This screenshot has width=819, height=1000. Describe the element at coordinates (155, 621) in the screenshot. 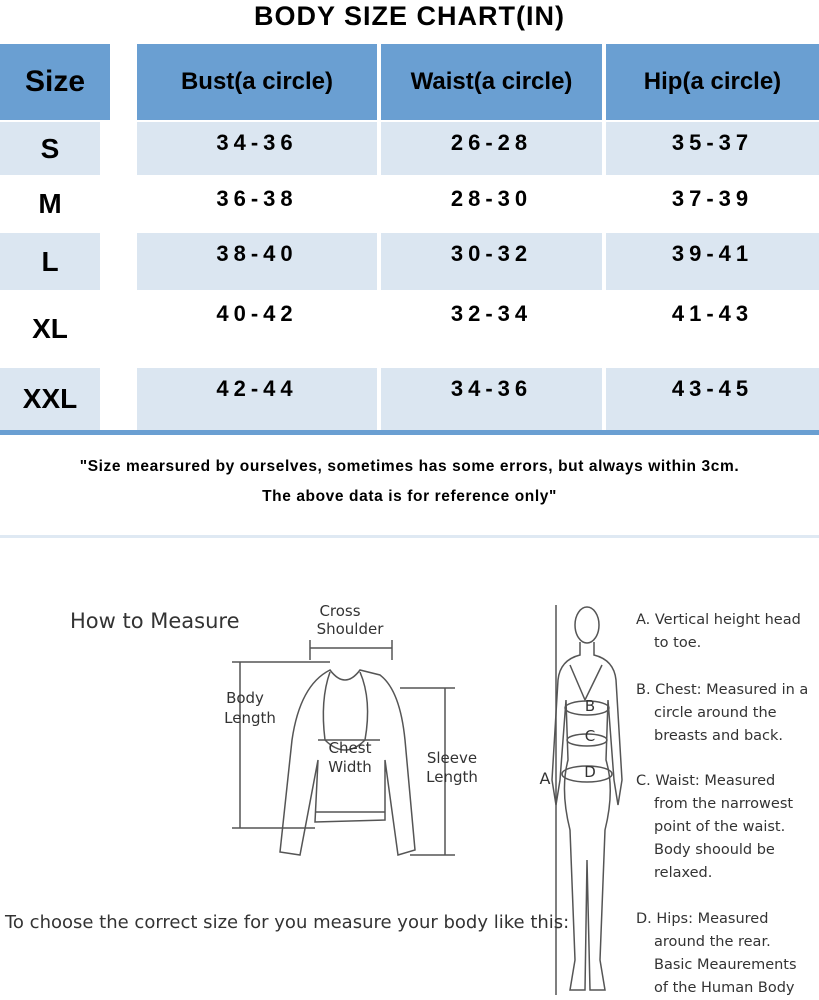

I see `measure-heading: How to Measure` at that location.